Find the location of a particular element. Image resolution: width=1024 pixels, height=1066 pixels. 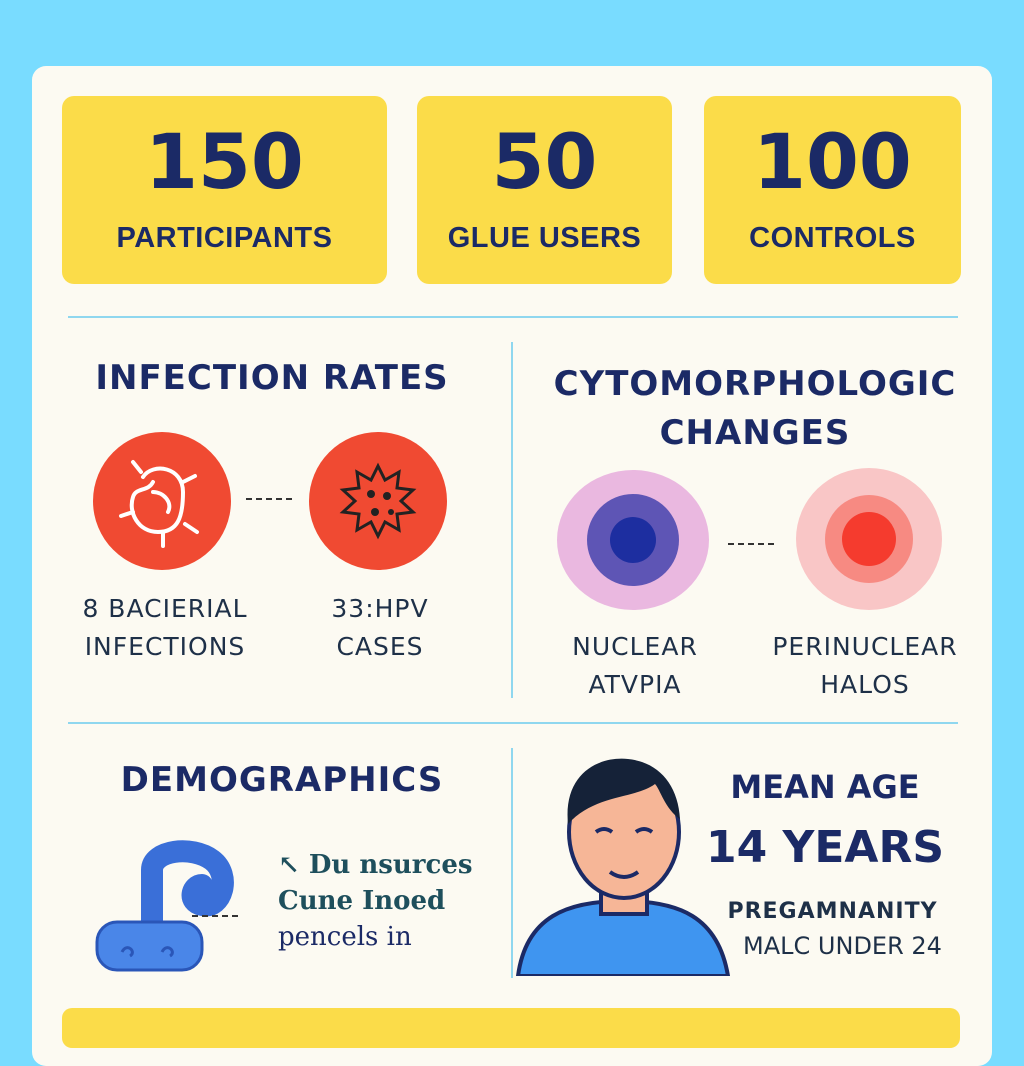

demographics-title: DEMOGRAPHICS is located at coordinates (282, 780).